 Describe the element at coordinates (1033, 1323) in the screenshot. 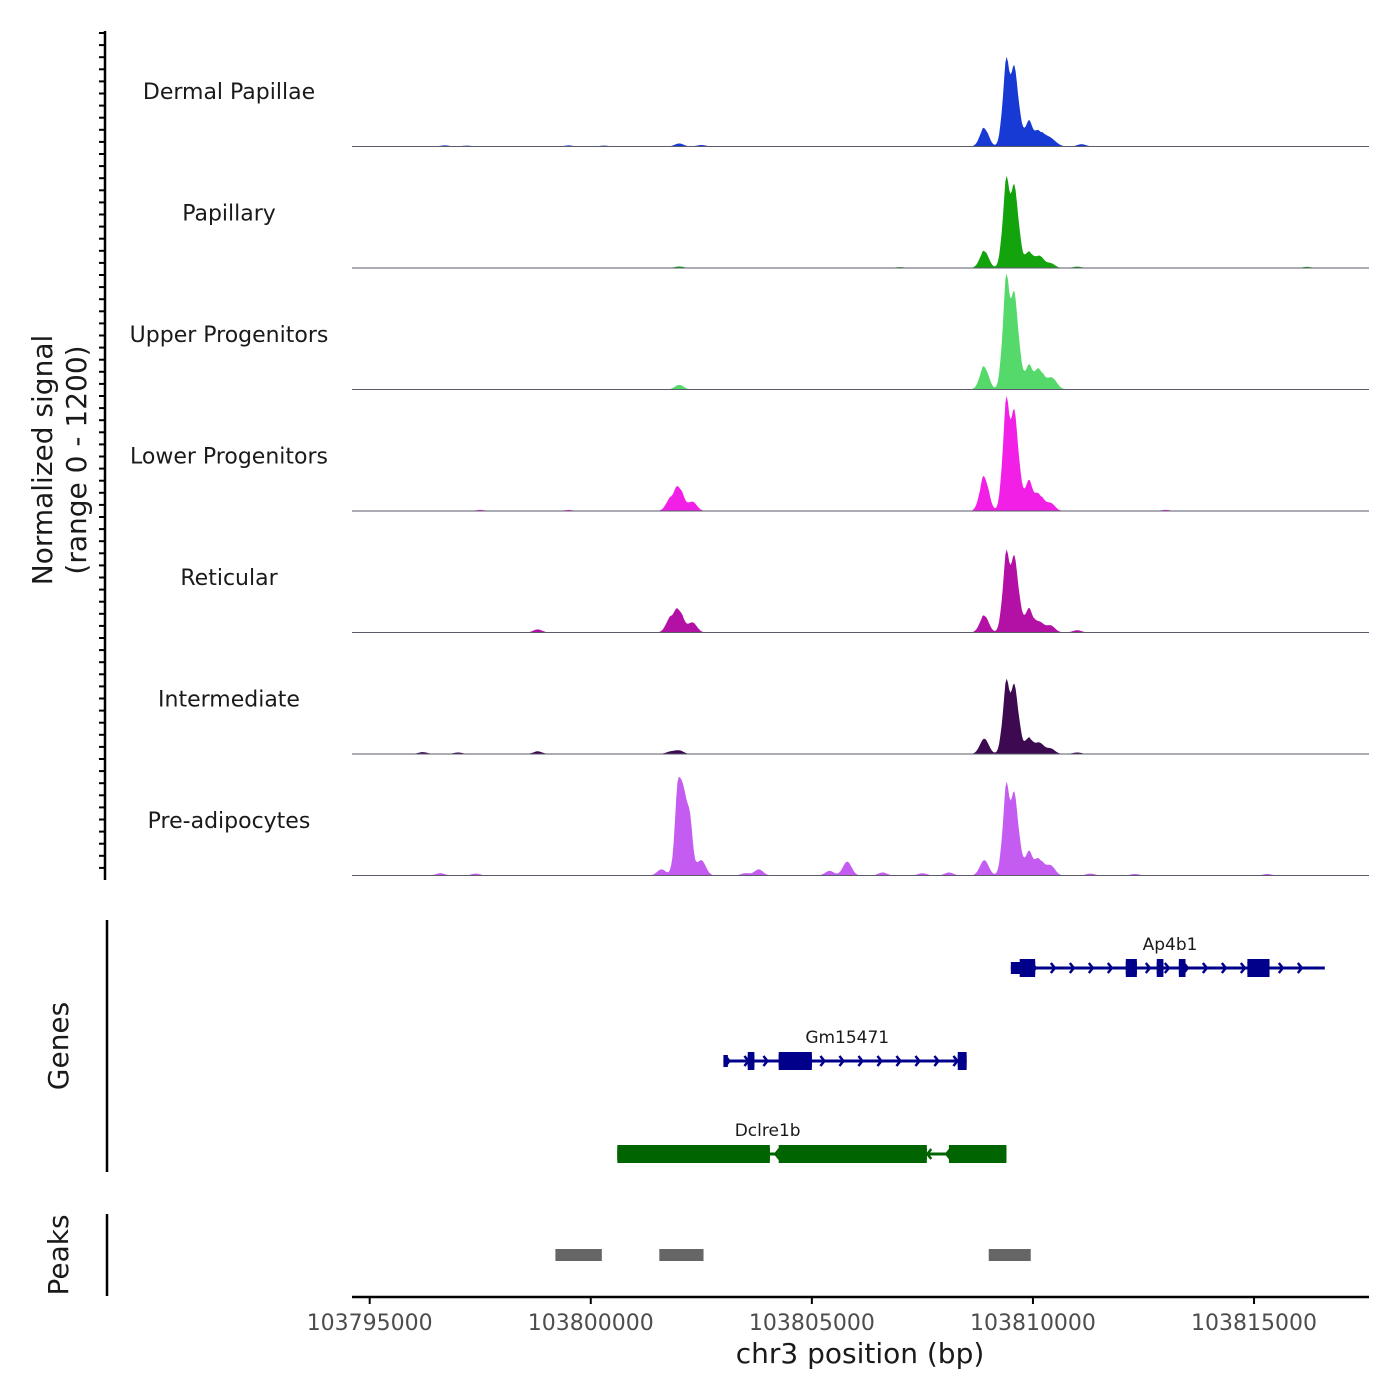

I see `x-tick-label: 103810000` at that location.